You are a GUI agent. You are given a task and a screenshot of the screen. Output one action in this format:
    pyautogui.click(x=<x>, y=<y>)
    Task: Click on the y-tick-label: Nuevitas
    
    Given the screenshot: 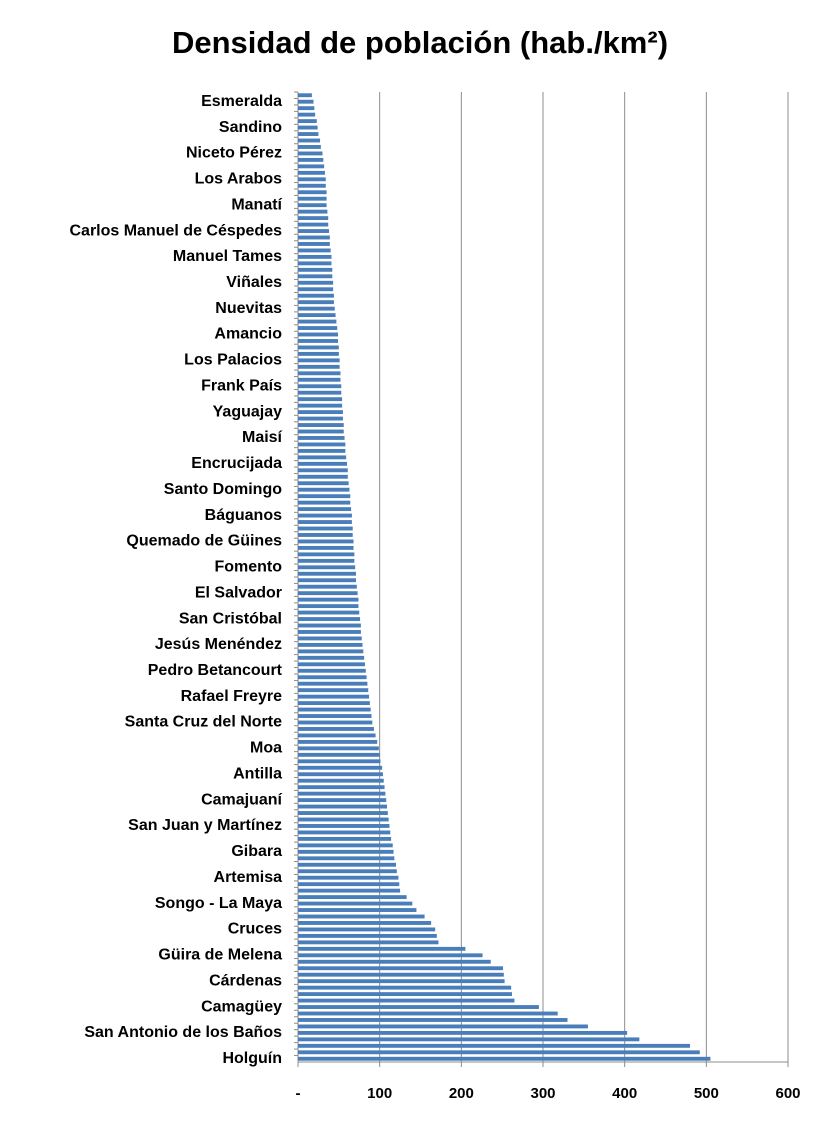 What is the action you would take?
    pyautogui.click(x=248, y=308)
    